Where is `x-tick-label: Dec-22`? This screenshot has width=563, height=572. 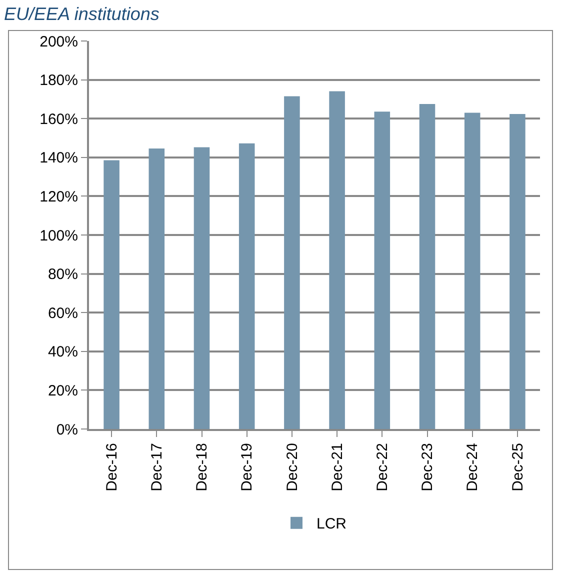
x-tick-label: Dec-22 is located at coordinates (383, 467).